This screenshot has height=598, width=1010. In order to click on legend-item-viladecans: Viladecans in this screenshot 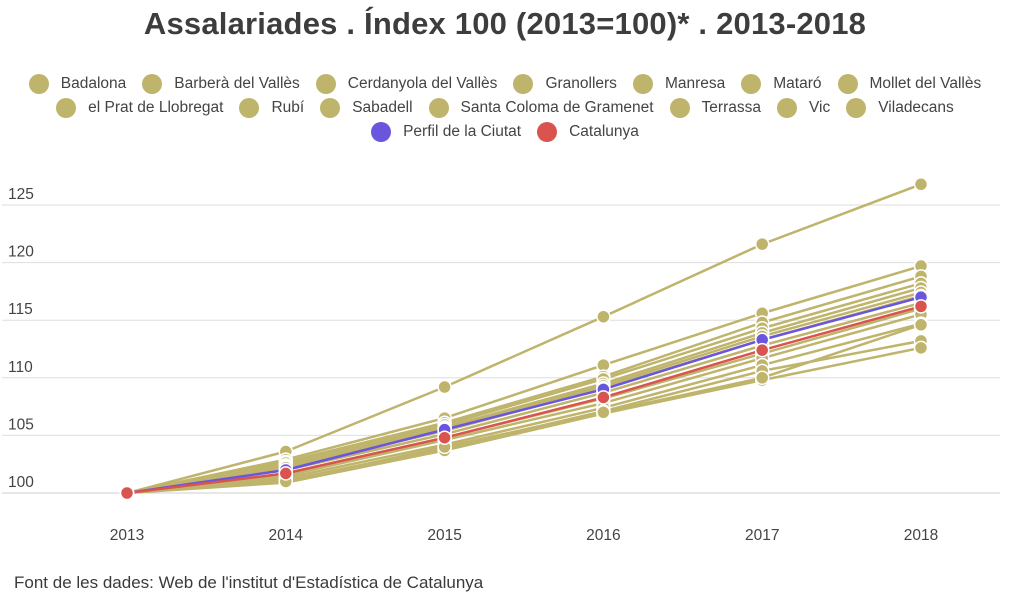, I will do `click(900, 107)`.